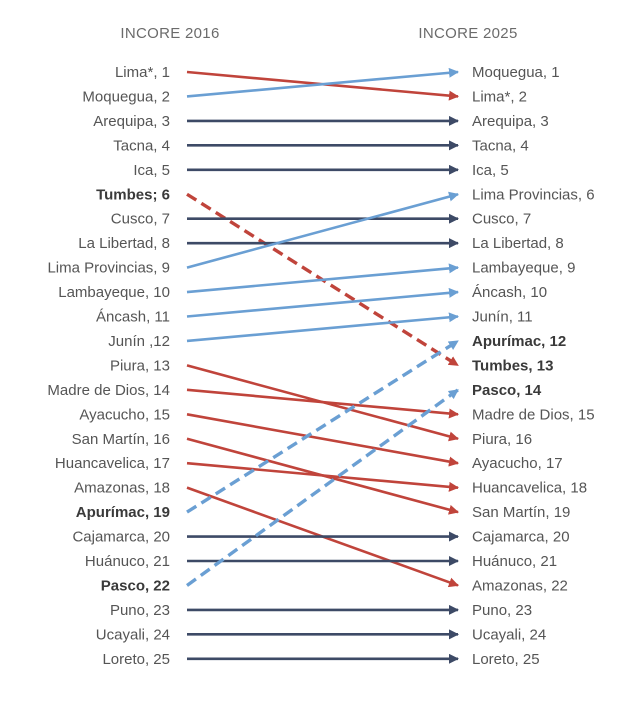  What do you see at coordinates (533, 414) in the screenshot?
I see `right-rank-label: Madre de Dios, 15` at bounding box center [533, 414].